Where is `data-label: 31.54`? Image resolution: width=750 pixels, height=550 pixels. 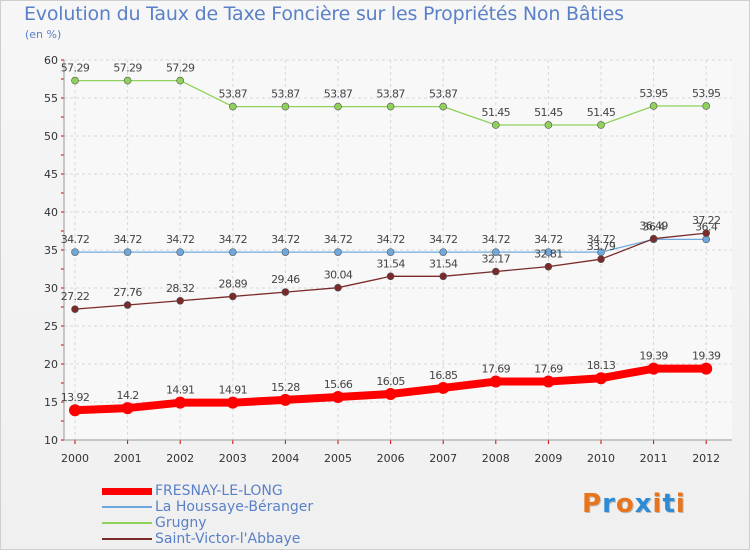 data-label: 31.54 is located at coordinates (443, 263).